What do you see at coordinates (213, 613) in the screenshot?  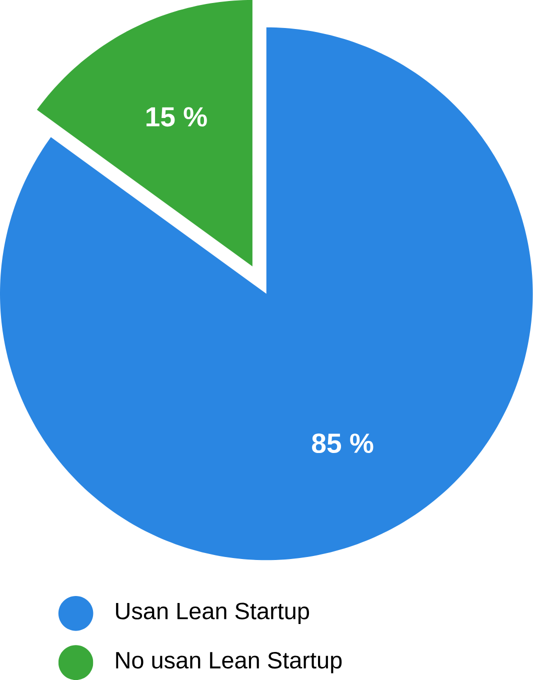 I see `legend-label: Usan Lean Startup` at bounding box center [213, 613].